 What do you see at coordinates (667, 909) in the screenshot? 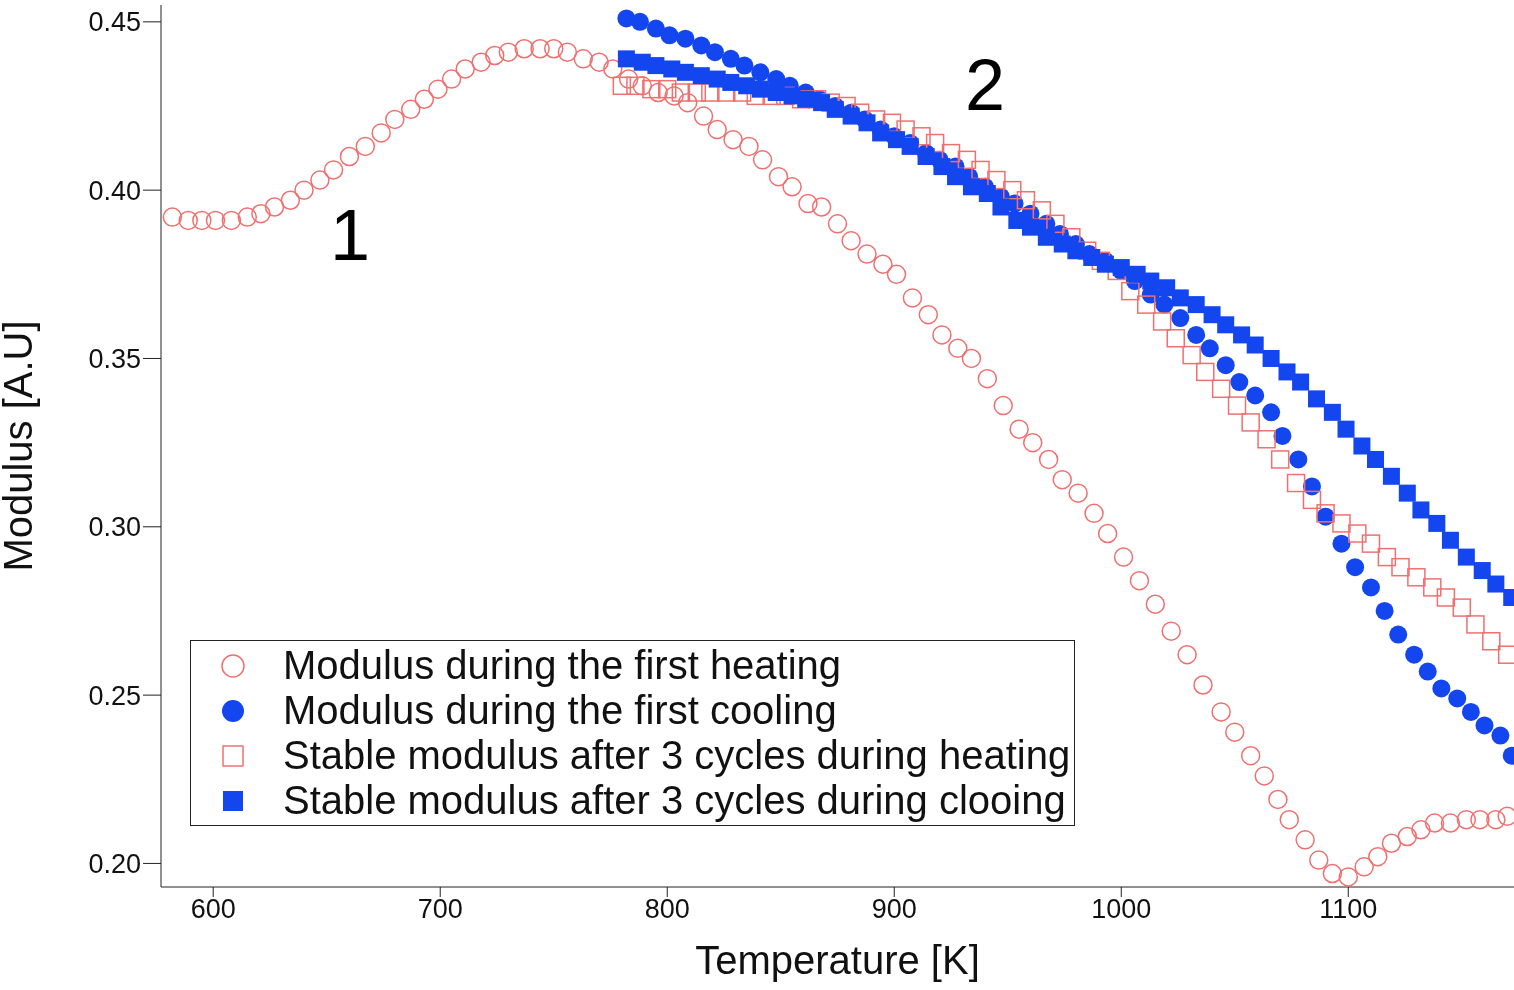
I see `x-tick-label: 800` at bounding box center [667, 909].